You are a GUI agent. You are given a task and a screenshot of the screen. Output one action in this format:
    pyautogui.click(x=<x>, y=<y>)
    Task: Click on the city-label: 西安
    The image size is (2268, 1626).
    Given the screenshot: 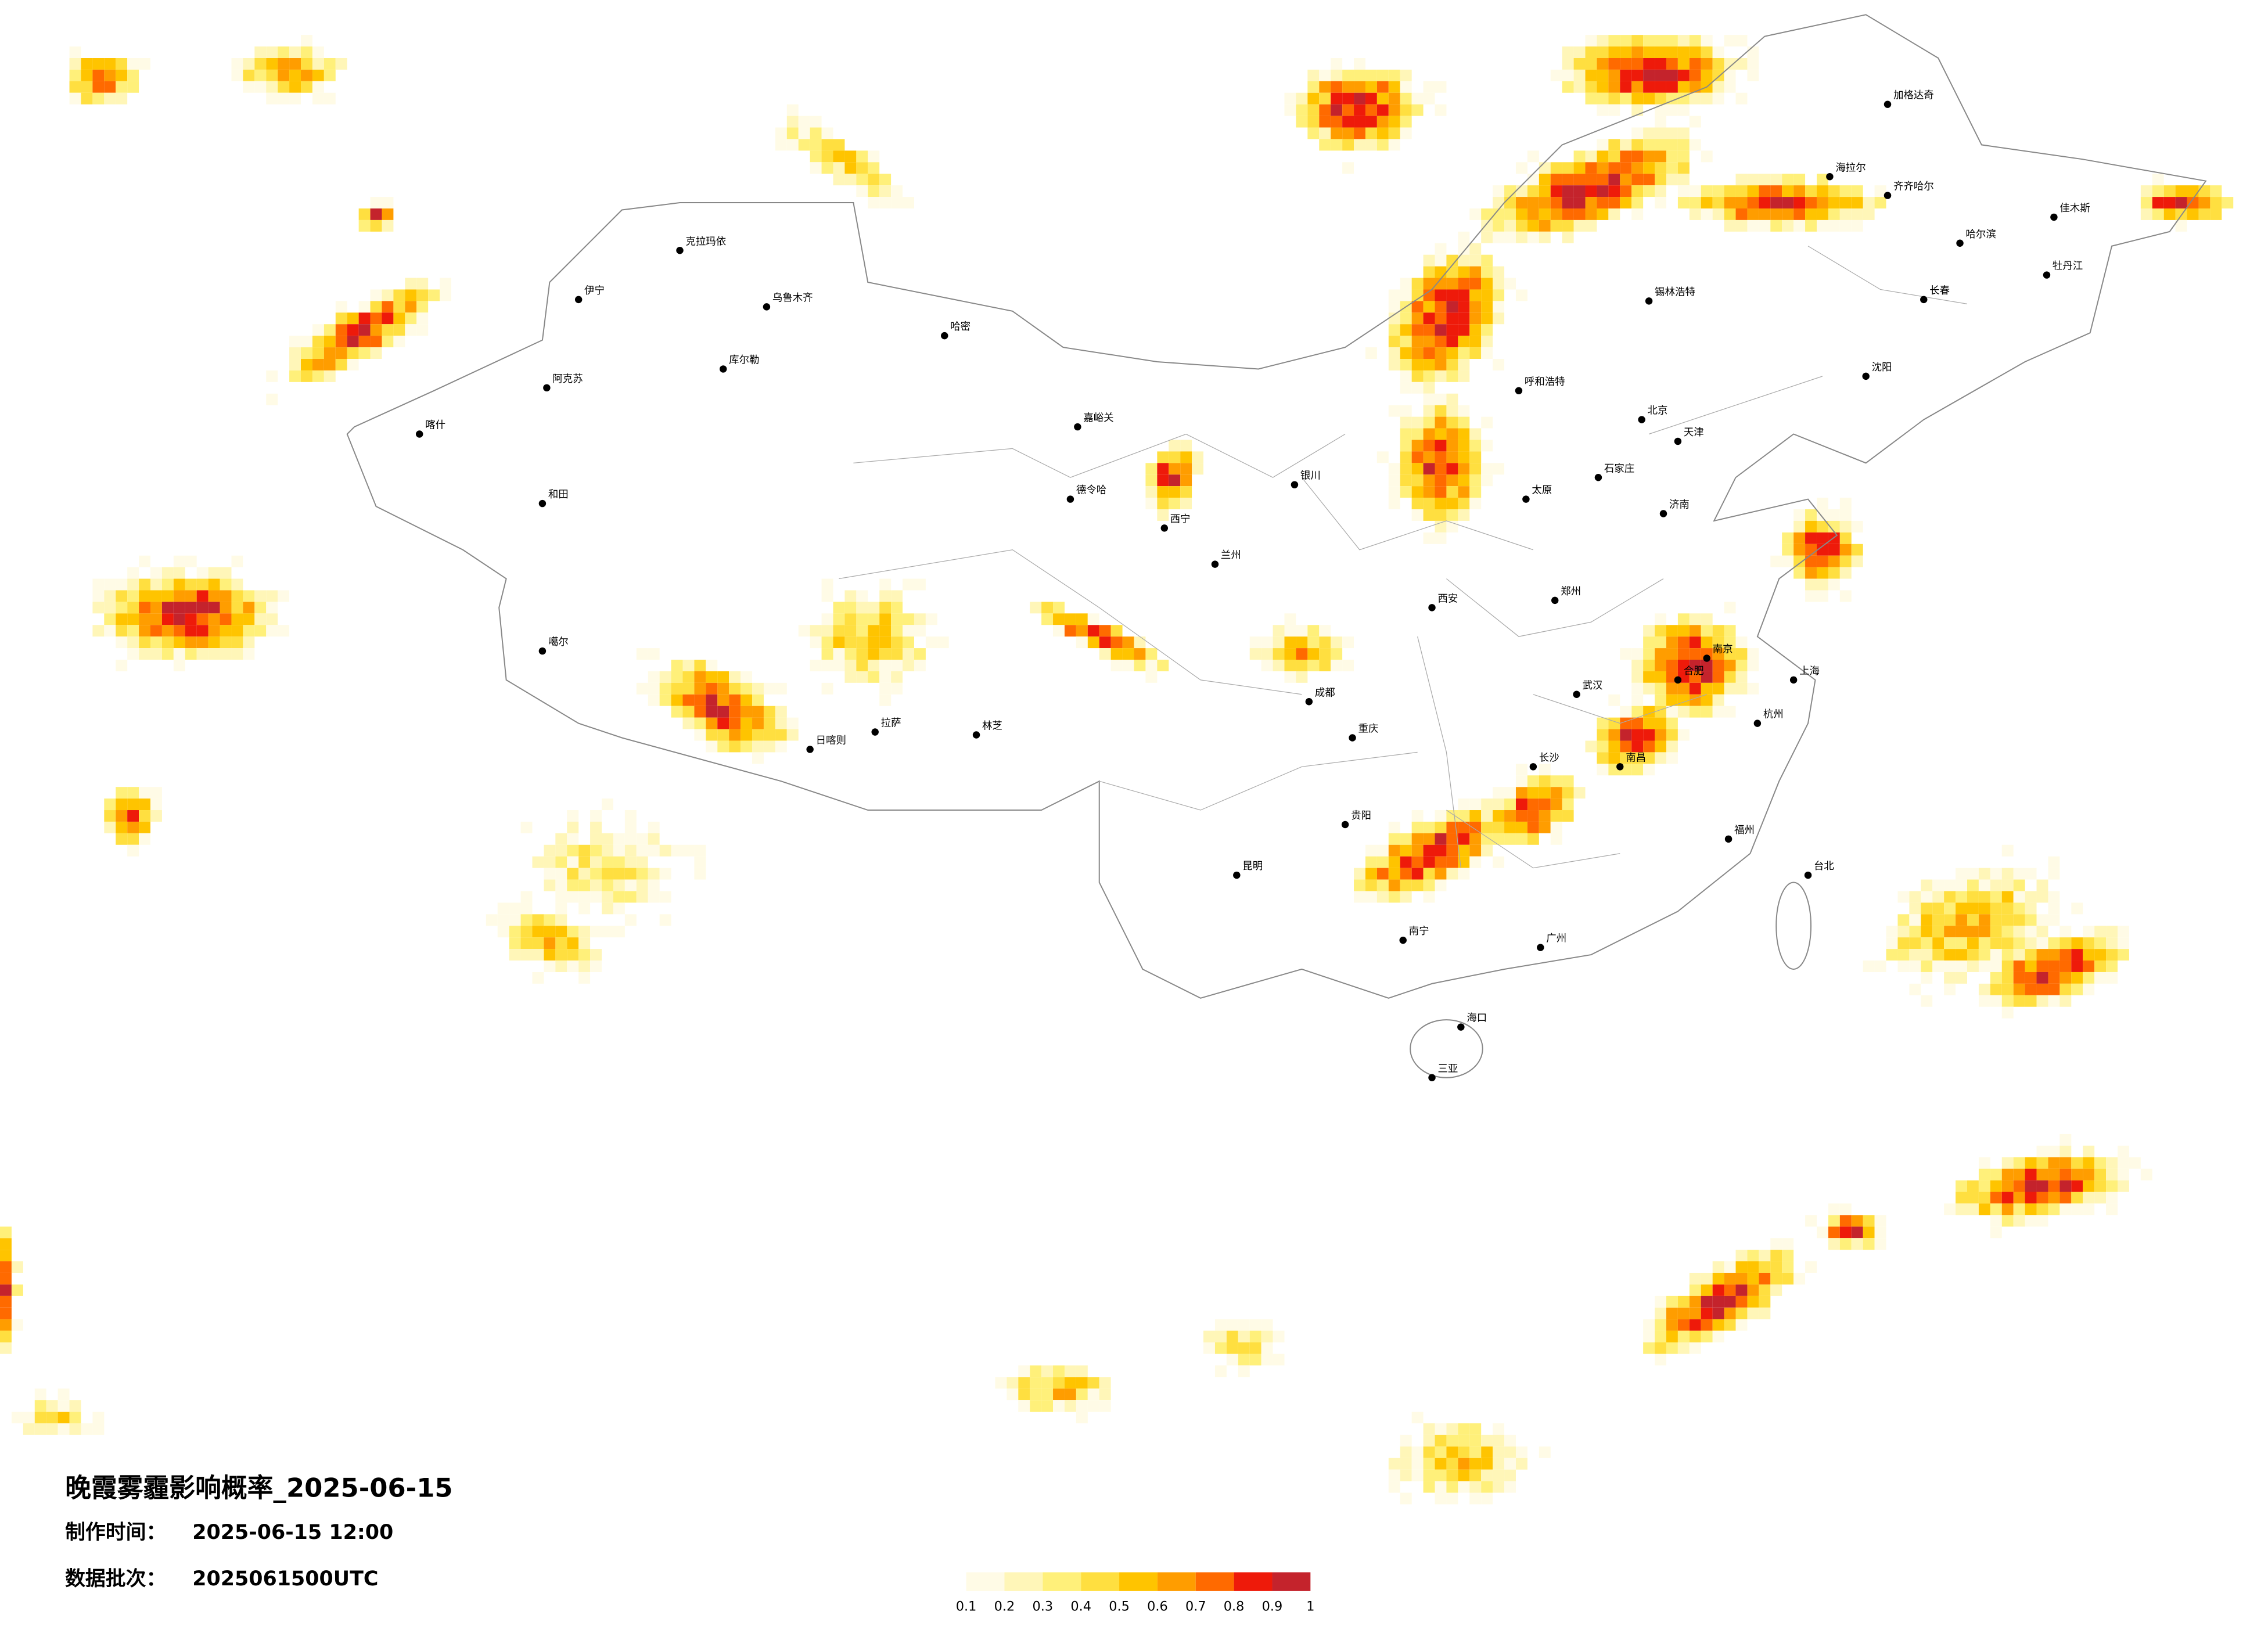 What is the action you would take?
    pyautogui.click(x=1447, y=599)
    